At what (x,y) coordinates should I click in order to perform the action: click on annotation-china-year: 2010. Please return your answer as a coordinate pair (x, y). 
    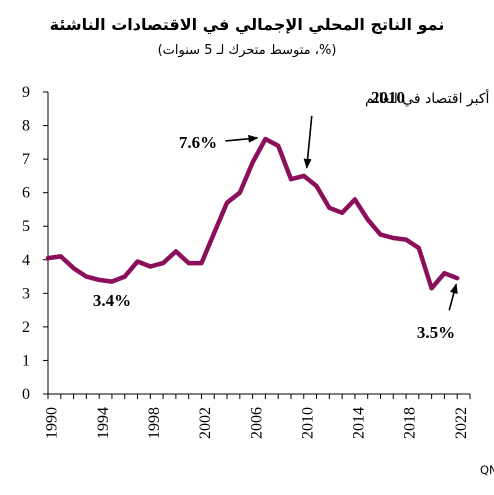
    Looking at the image, I should click on (388, 97).